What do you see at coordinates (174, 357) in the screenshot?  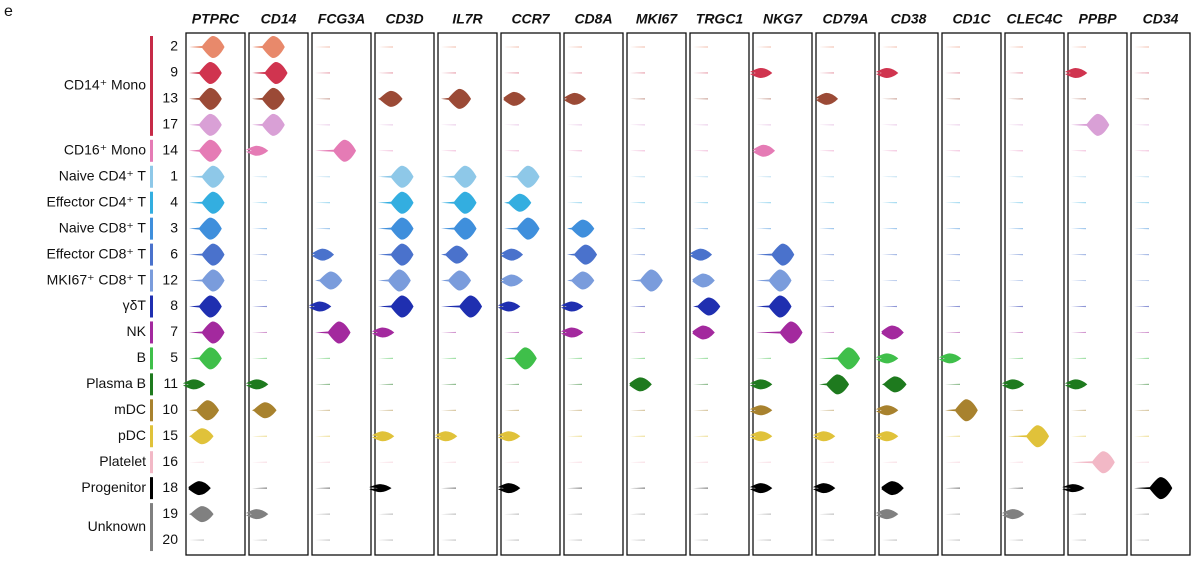 I see `cluster-id: 5` at bounding box center [174, 357].